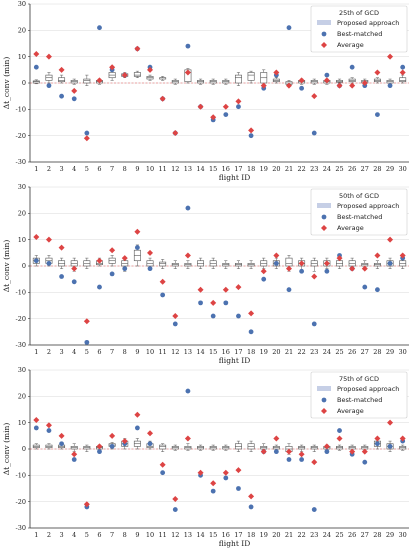  What do you see at coordinates (359, 13) in the screenshot?
I see `legend-title: 25th of GCD` at bounding box center [359, 13].